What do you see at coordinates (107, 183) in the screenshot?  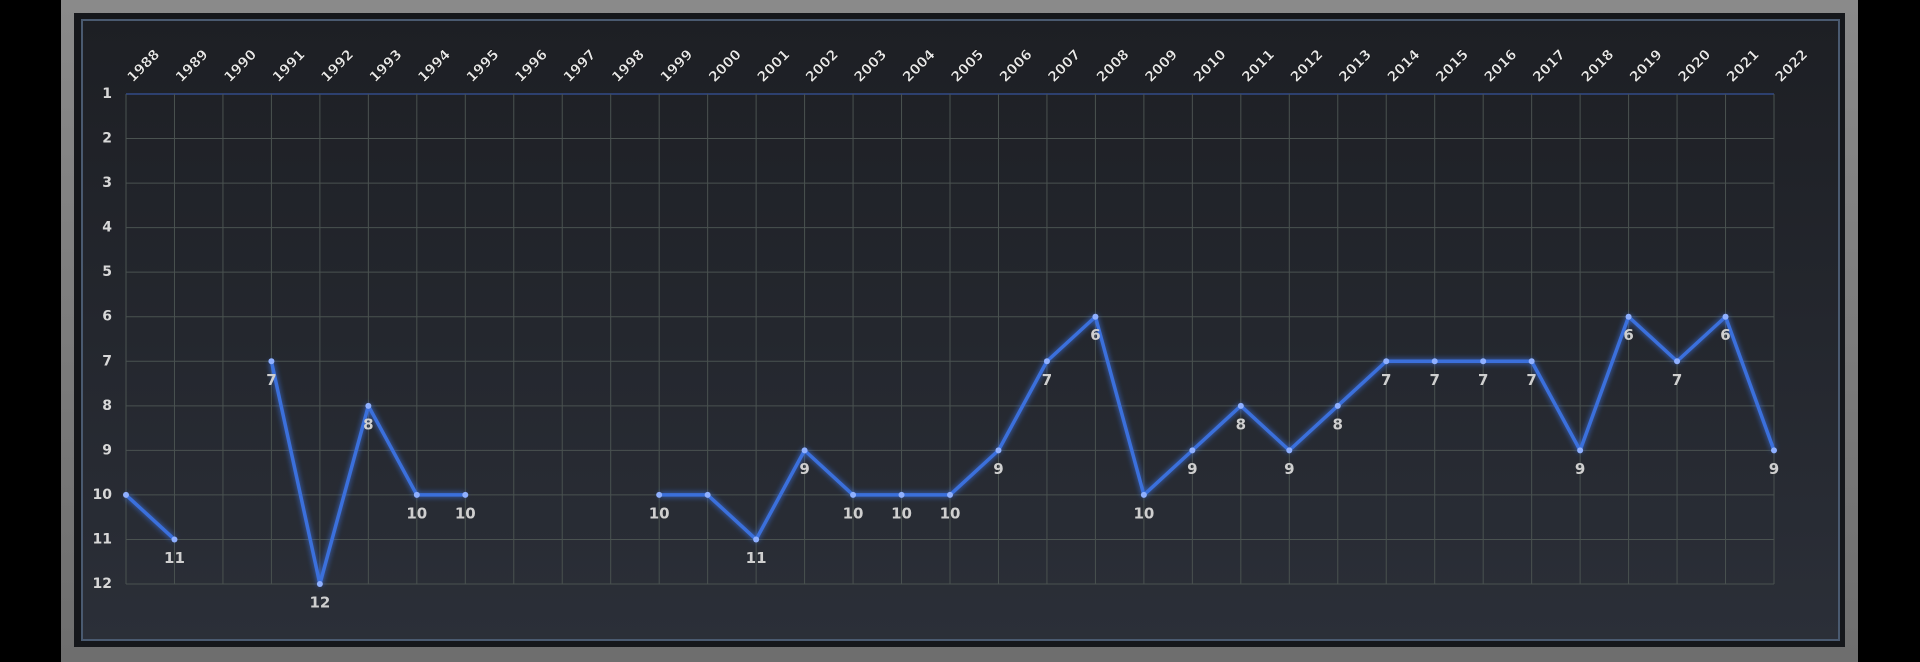 I see `y-tick-label: 3` at bounding box center [107, 183].